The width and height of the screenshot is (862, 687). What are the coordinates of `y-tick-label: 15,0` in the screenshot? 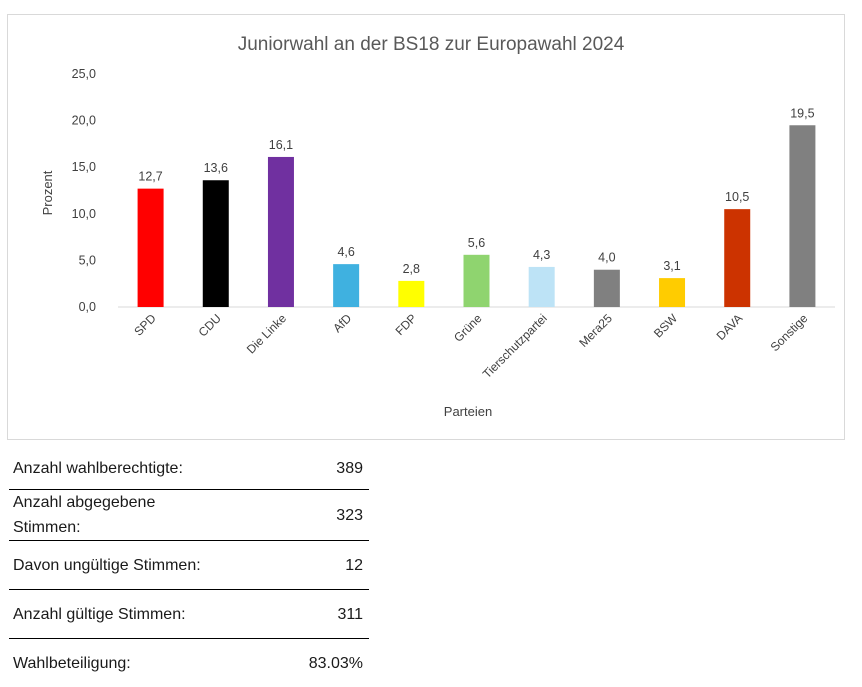 It's located at (84, 167).